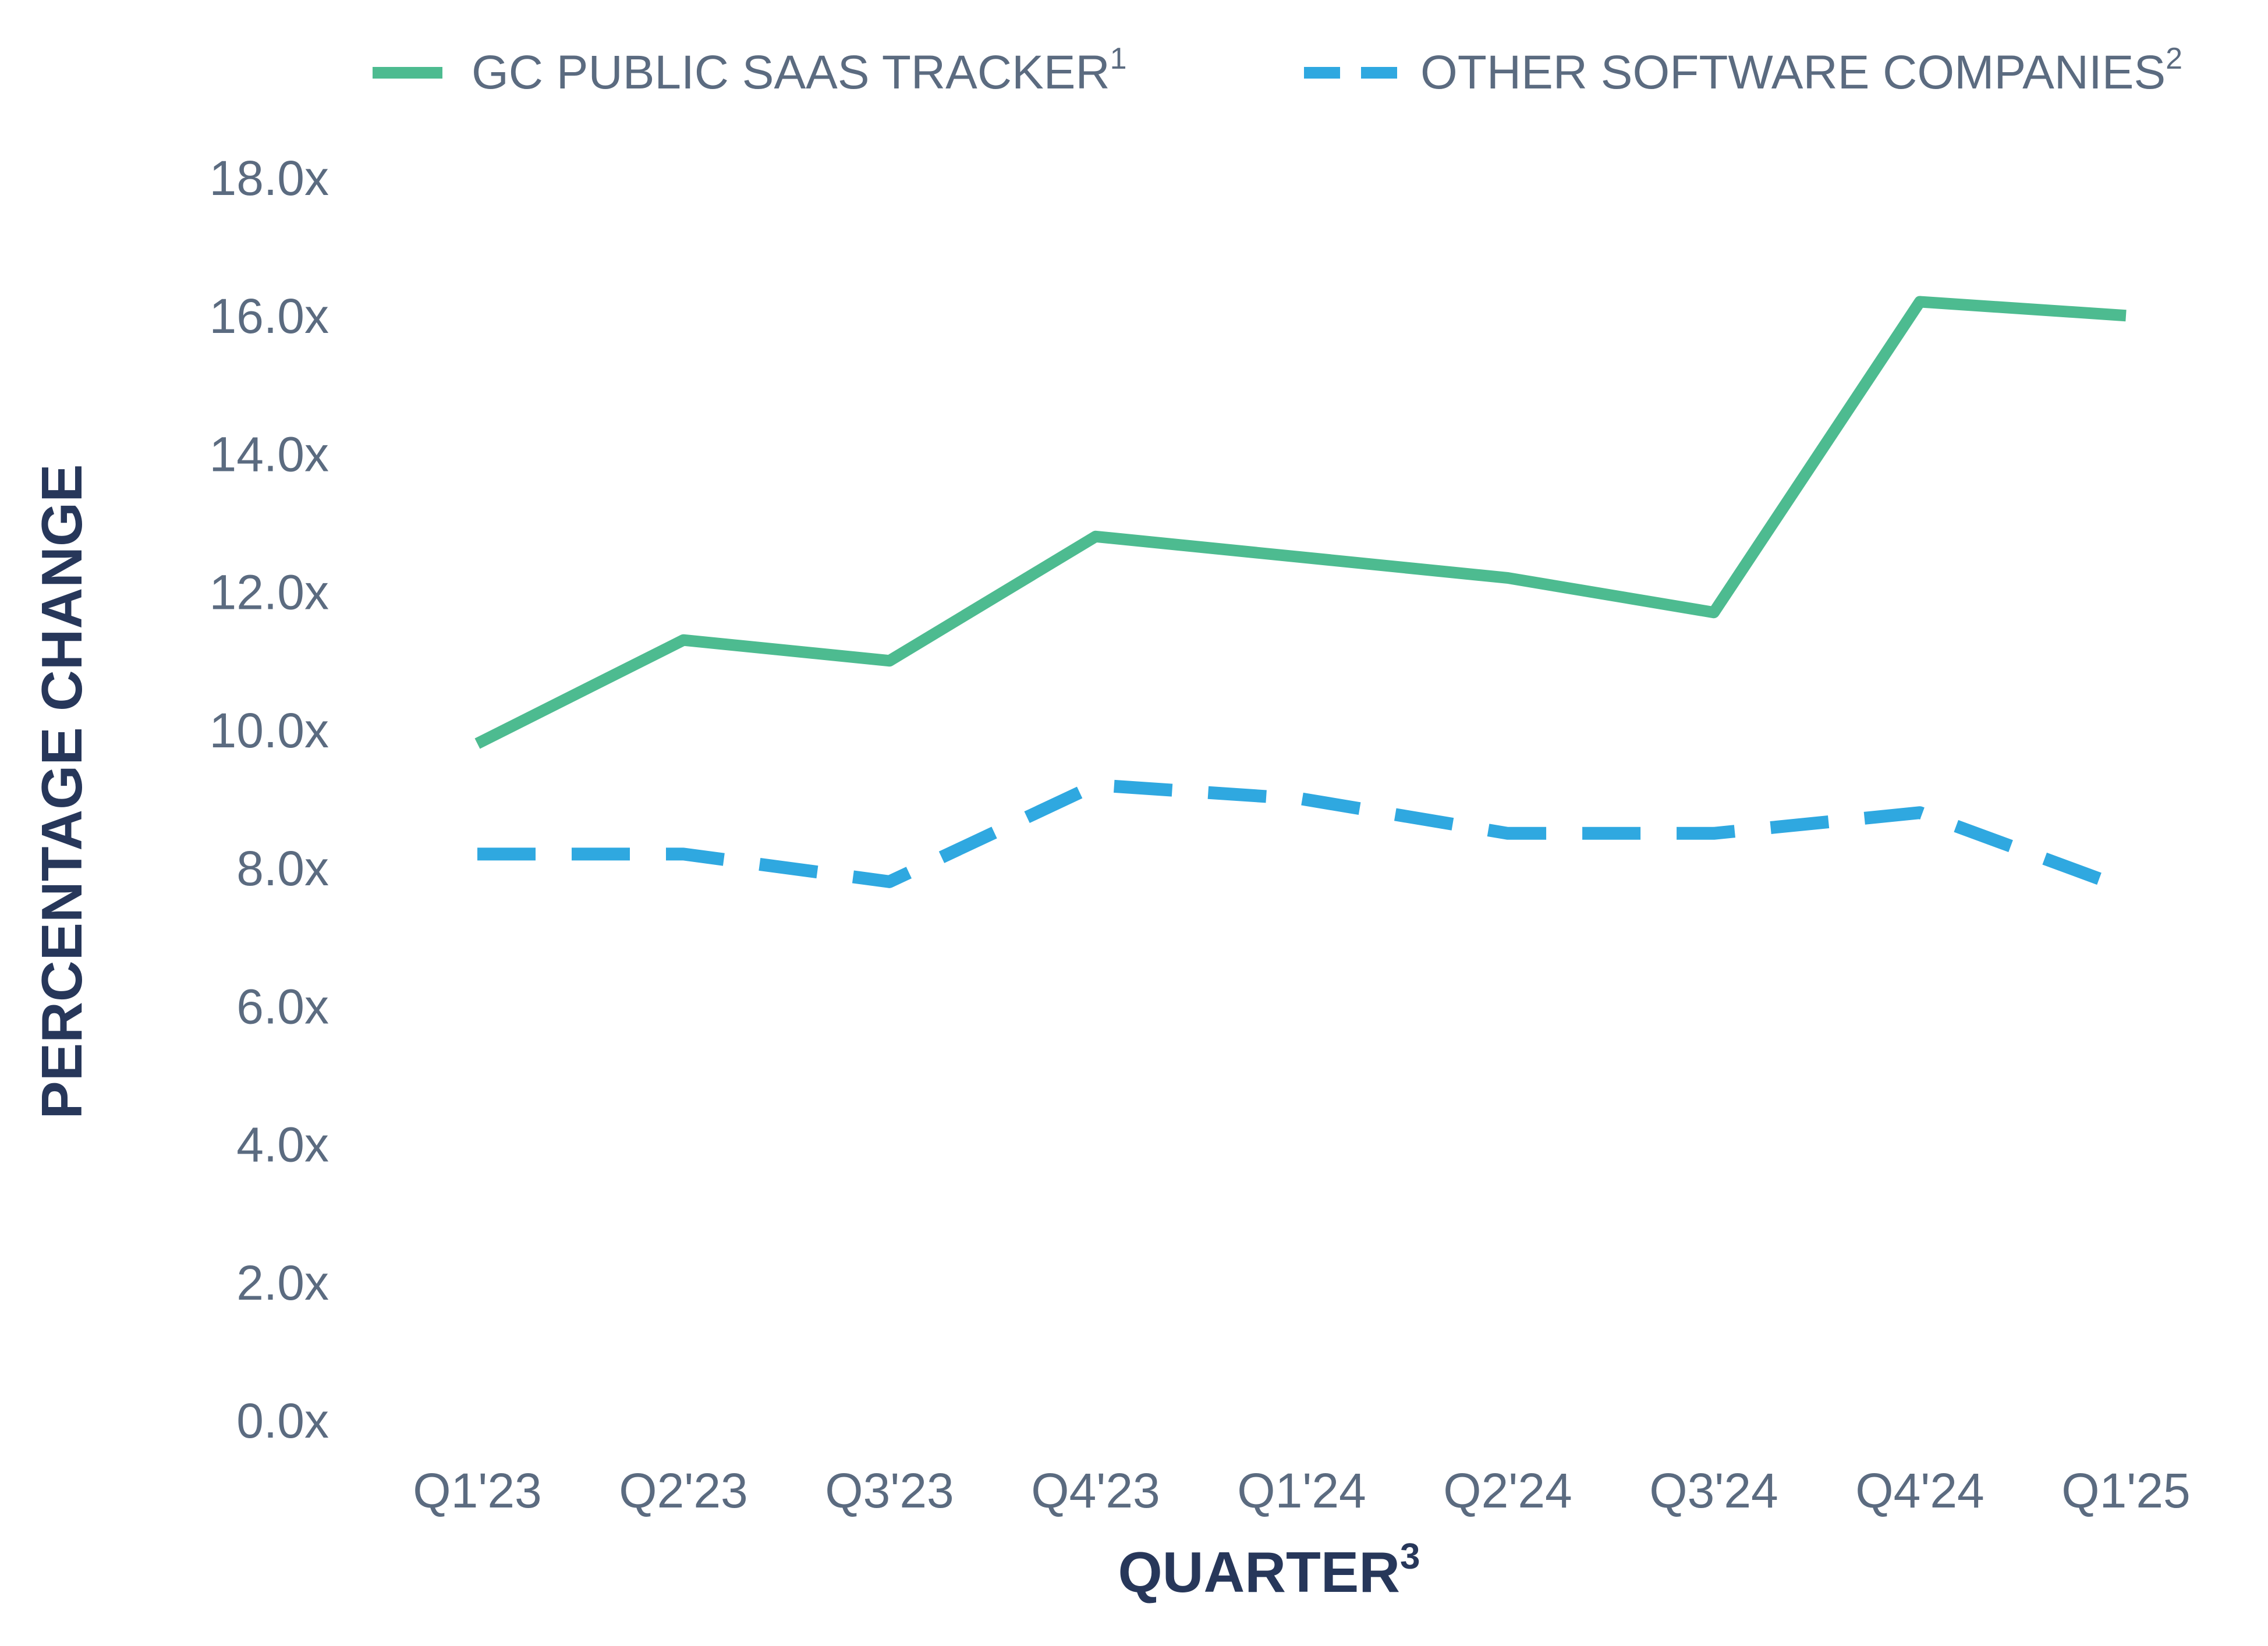 This screenshot has width=2268, height=1646. Describe the element at coordinates (1118, 59) in the screenshot. I see `legend-superscript-0: 1` at that location.